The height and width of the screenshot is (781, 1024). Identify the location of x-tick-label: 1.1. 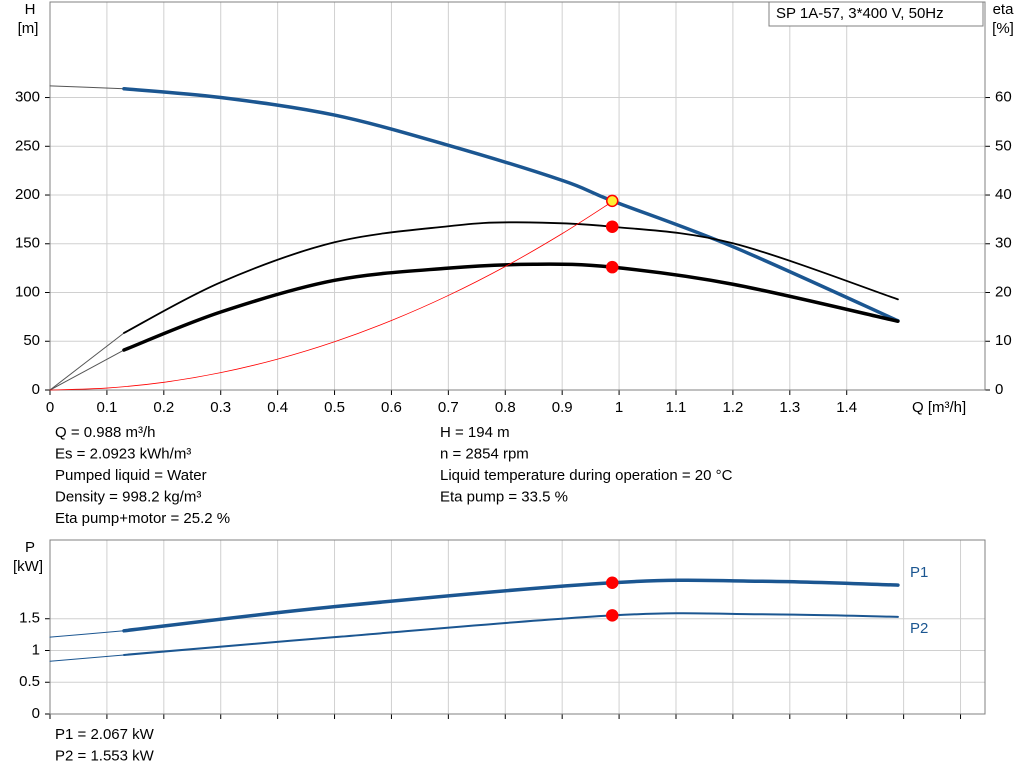
(676, 407).